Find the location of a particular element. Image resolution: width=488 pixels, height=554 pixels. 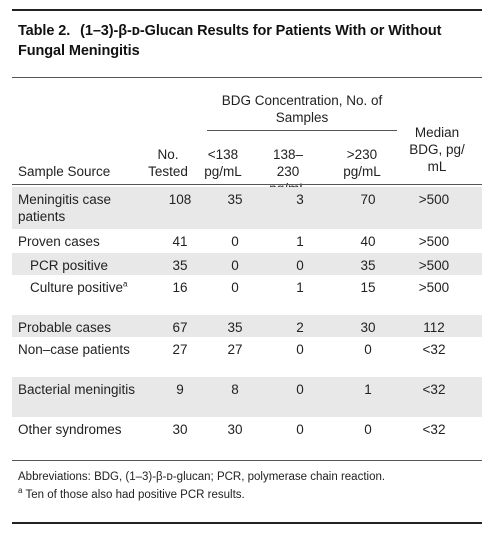

table-row: PCR positive 35 0 0 35 >500 is located at coordinates (247, 264).